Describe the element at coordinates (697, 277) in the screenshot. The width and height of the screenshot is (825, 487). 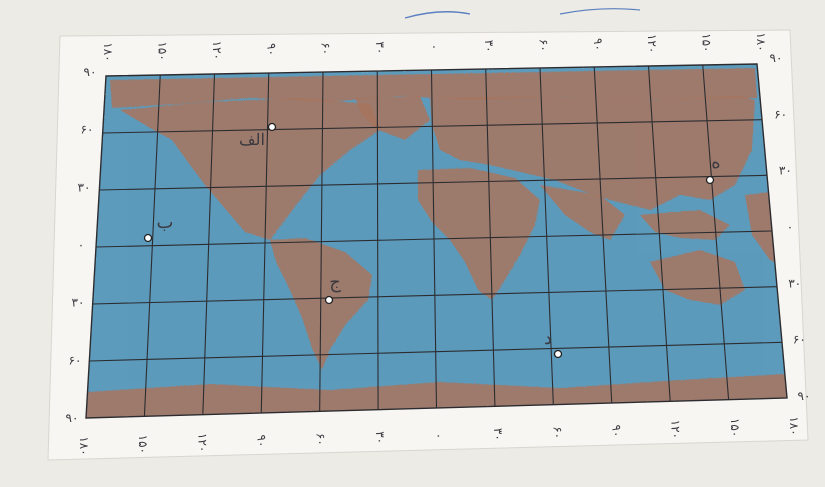
I see `land-australia` at that location.